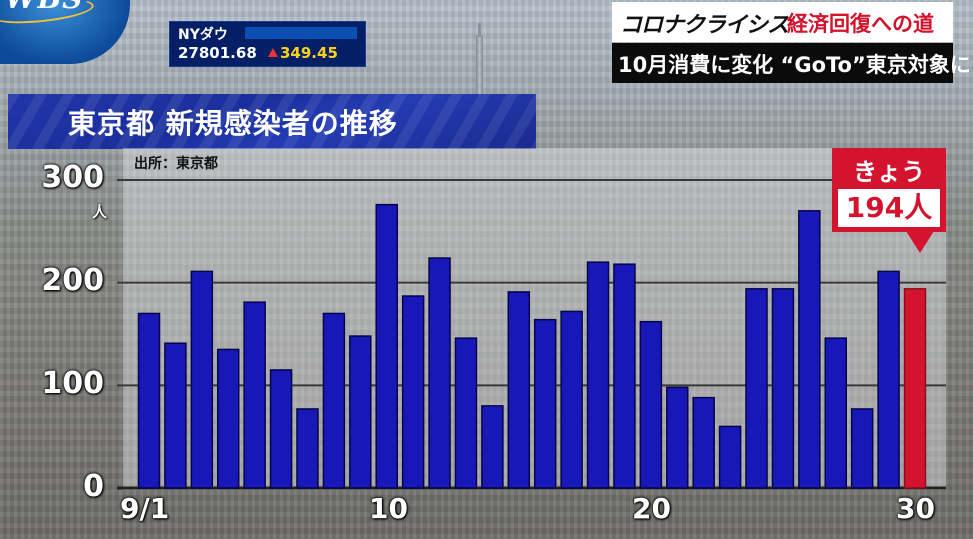 Image resolution: width=973 pixels, height=539 pixels. Describe the element at coordinates (889, 172) in the screenshot. I see `today-label: きょう` at that location.